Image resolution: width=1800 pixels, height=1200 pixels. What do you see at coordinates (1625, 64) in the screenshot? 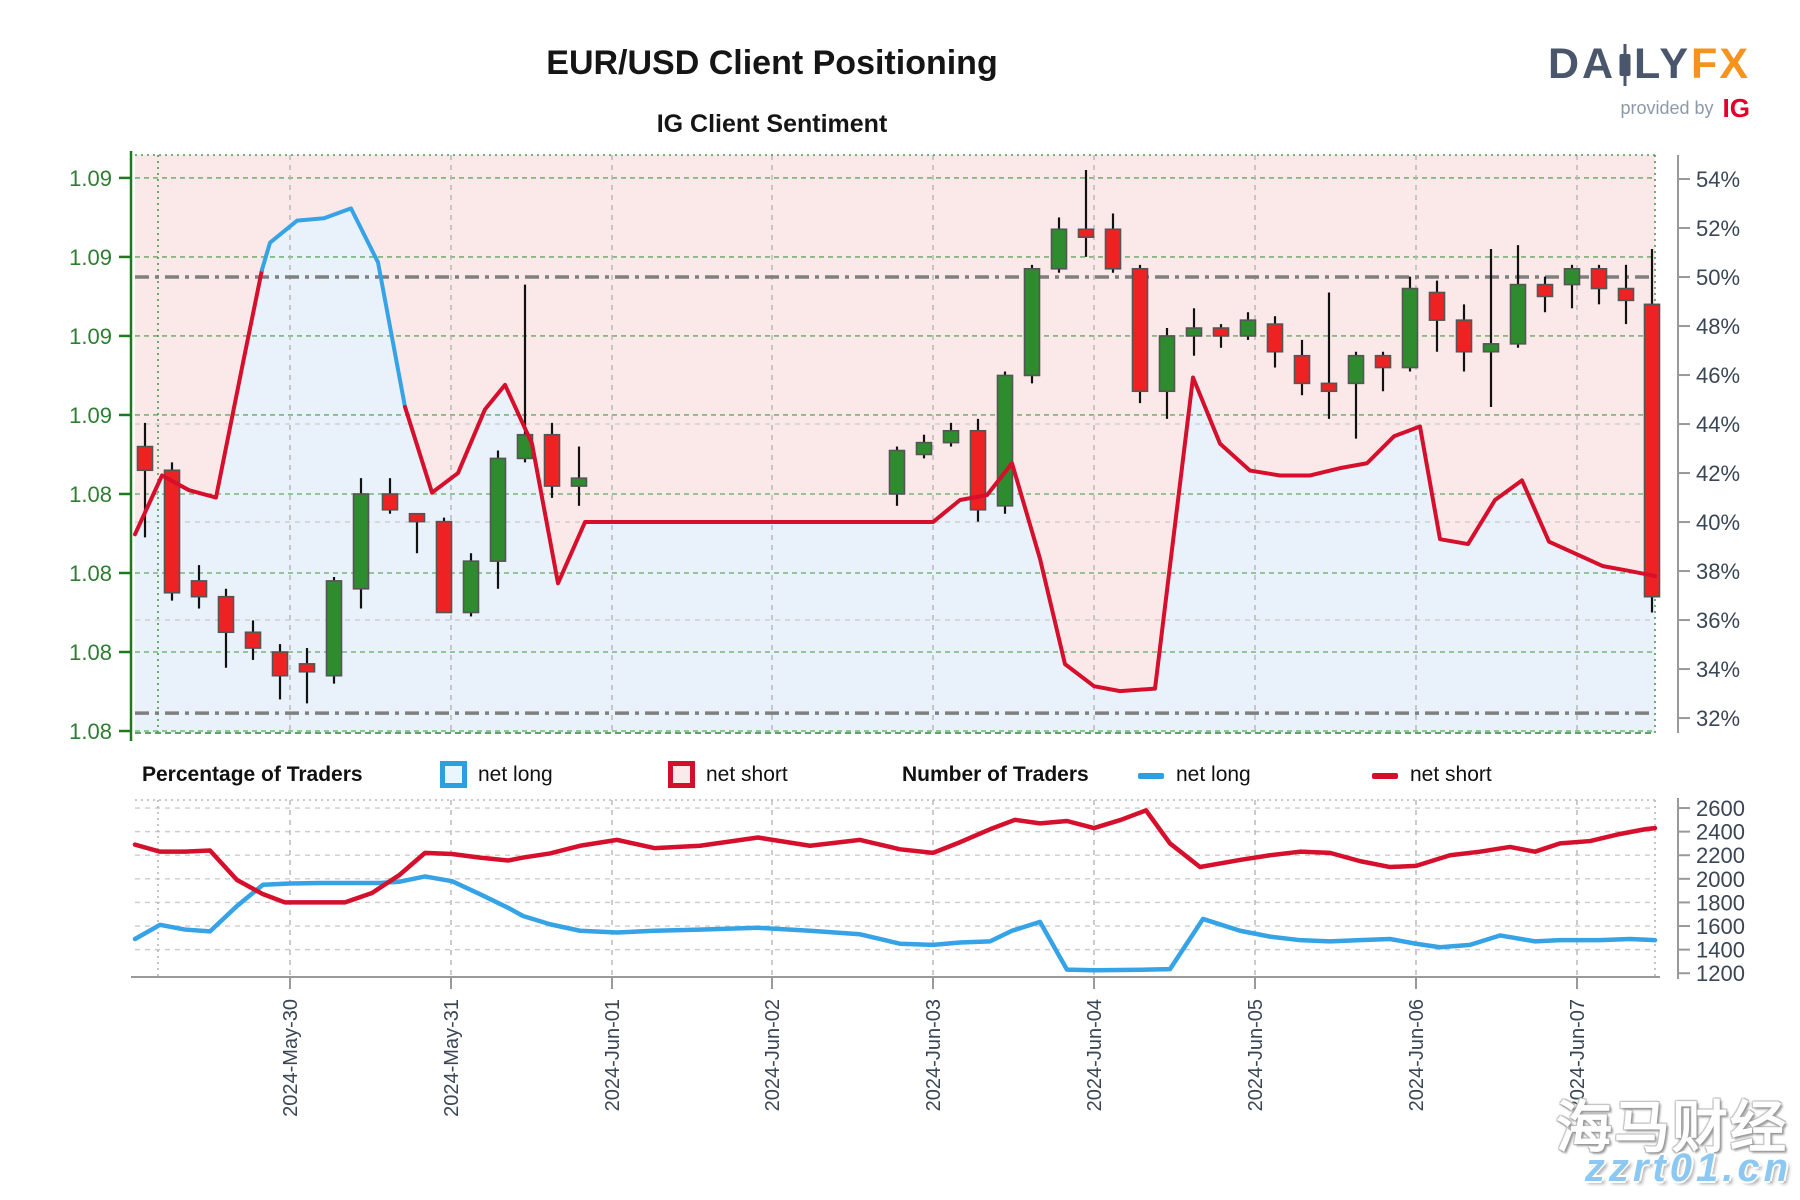
I see `logo-candlestick-icon` at bounding box center [1625, 64].